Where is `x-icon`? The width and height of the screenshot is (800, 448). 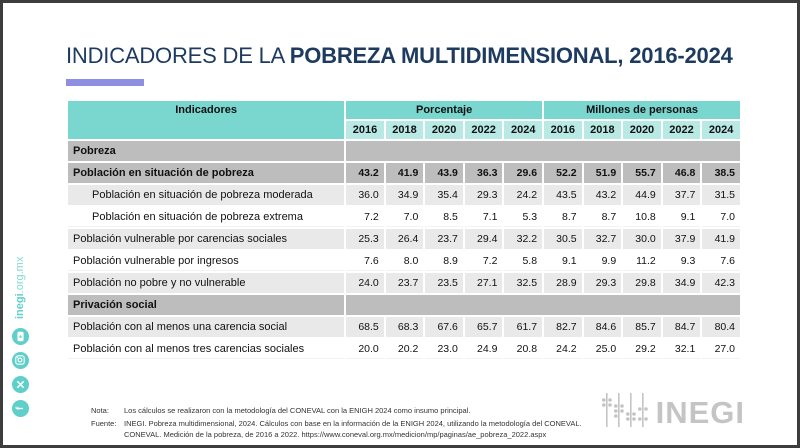 x-icon is located at coordinates (20, 384).